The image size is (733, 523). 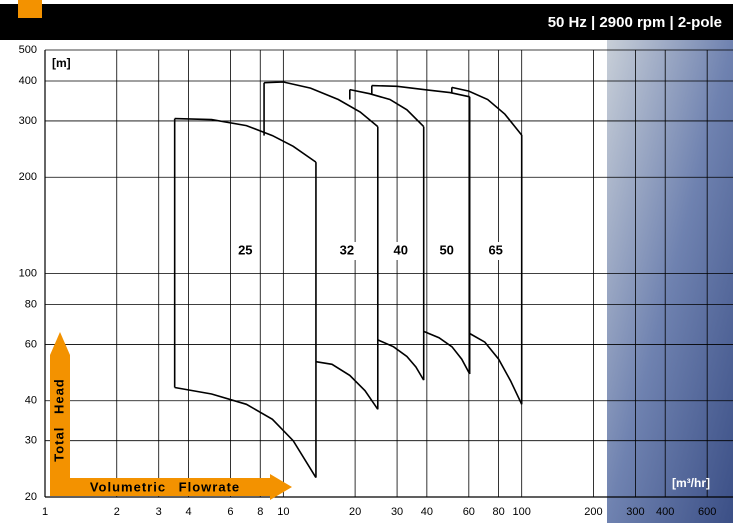 What do you see at coordinates (28, 177) in the screenshot?
I see `y-tick-label: 200` at bounding box center [28, 177].